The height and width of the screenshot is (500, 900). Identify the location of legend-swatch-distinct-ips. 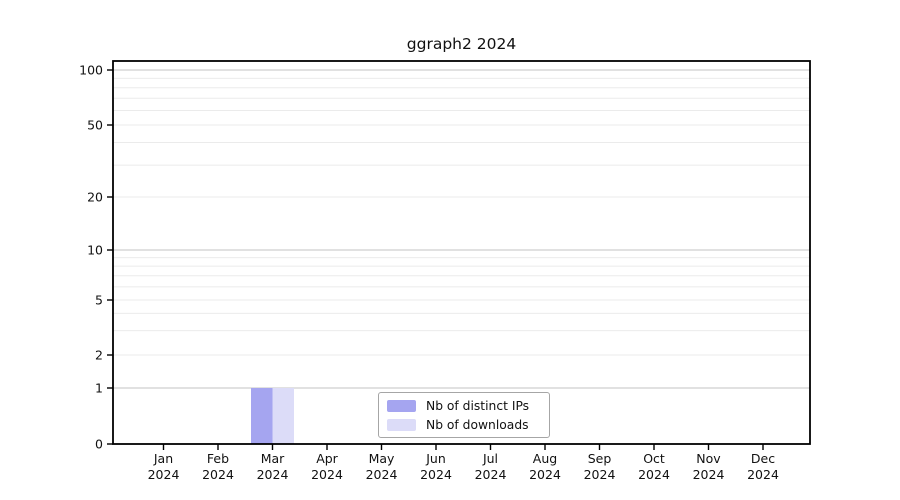
(401, 405).